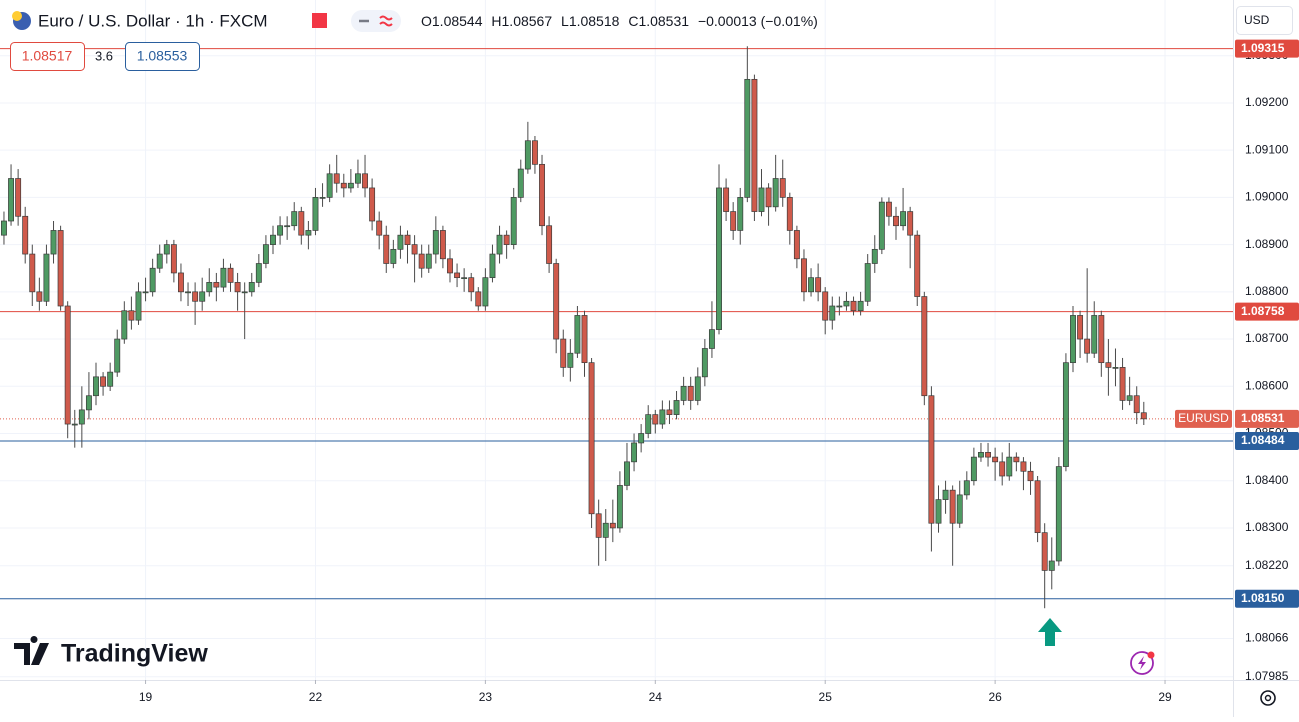 The width and height of the screenshot is (1299, 722). What do you see at coordinates (47, 56) in the screenshot?
I see `sell-button` at bounding box center [47, 56].